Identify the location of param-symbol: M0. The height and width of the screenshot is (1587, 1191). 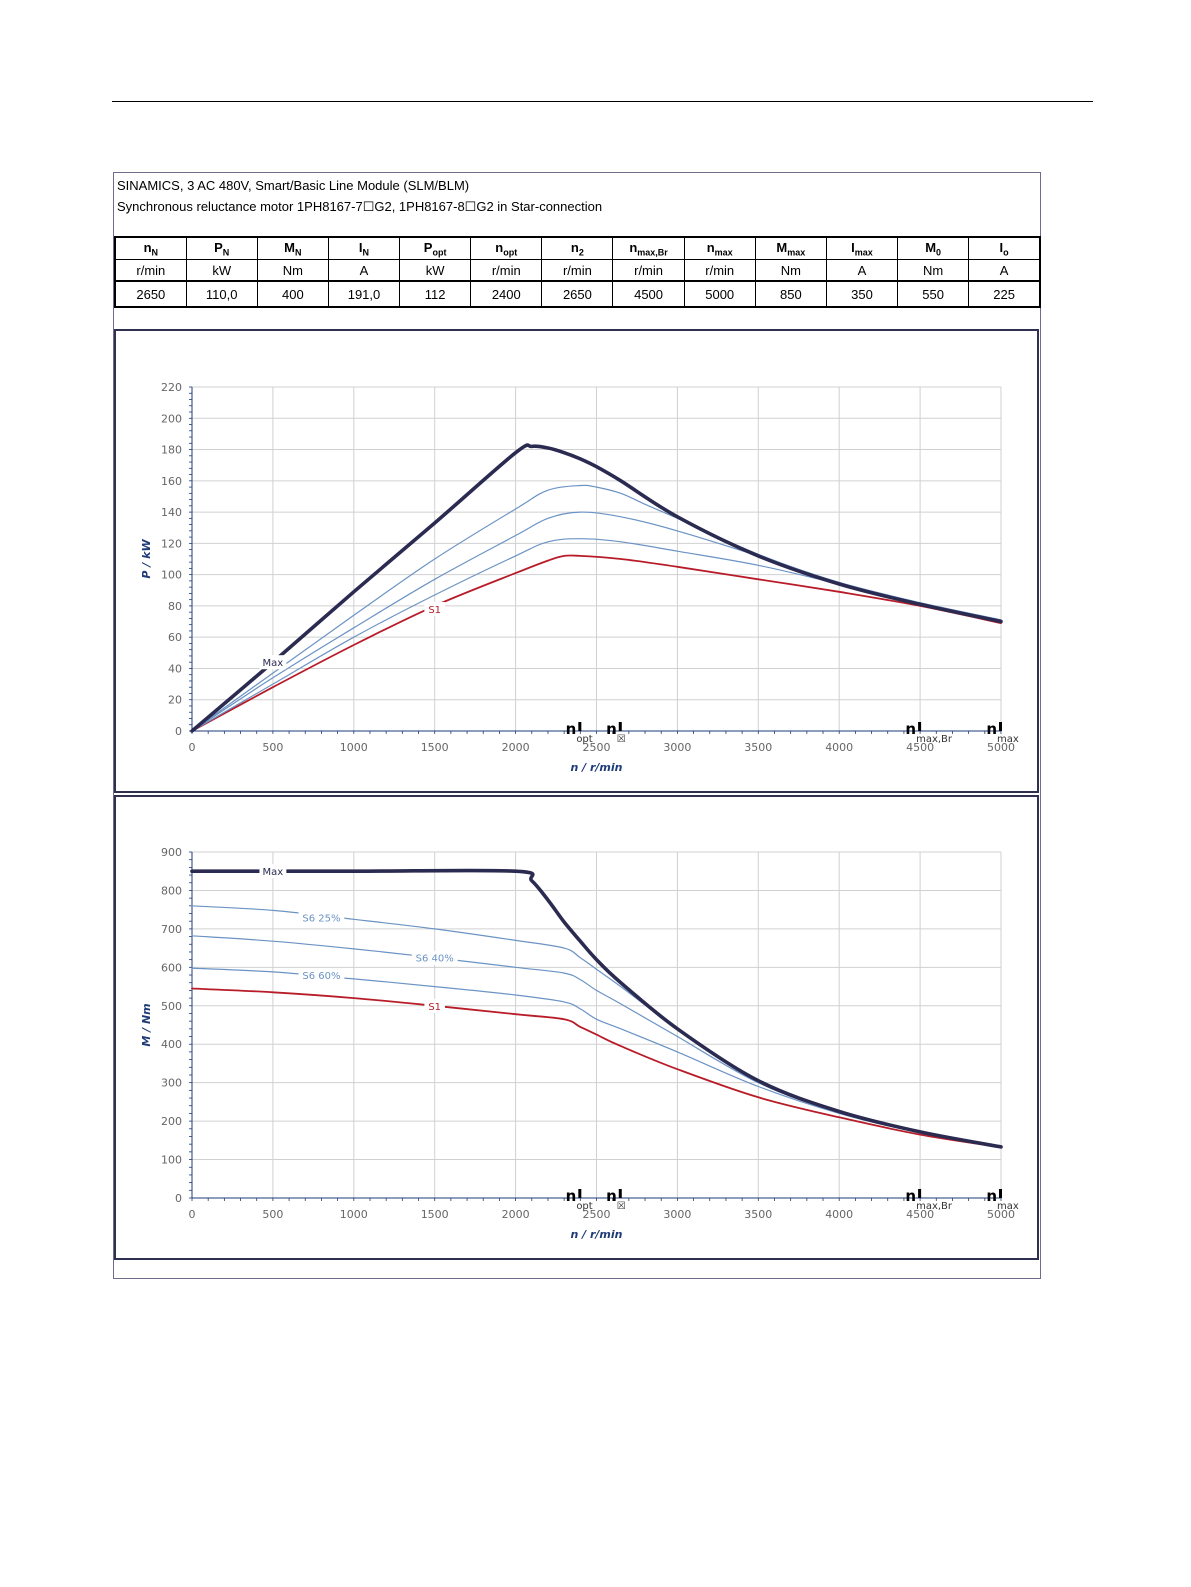
(933, 248).